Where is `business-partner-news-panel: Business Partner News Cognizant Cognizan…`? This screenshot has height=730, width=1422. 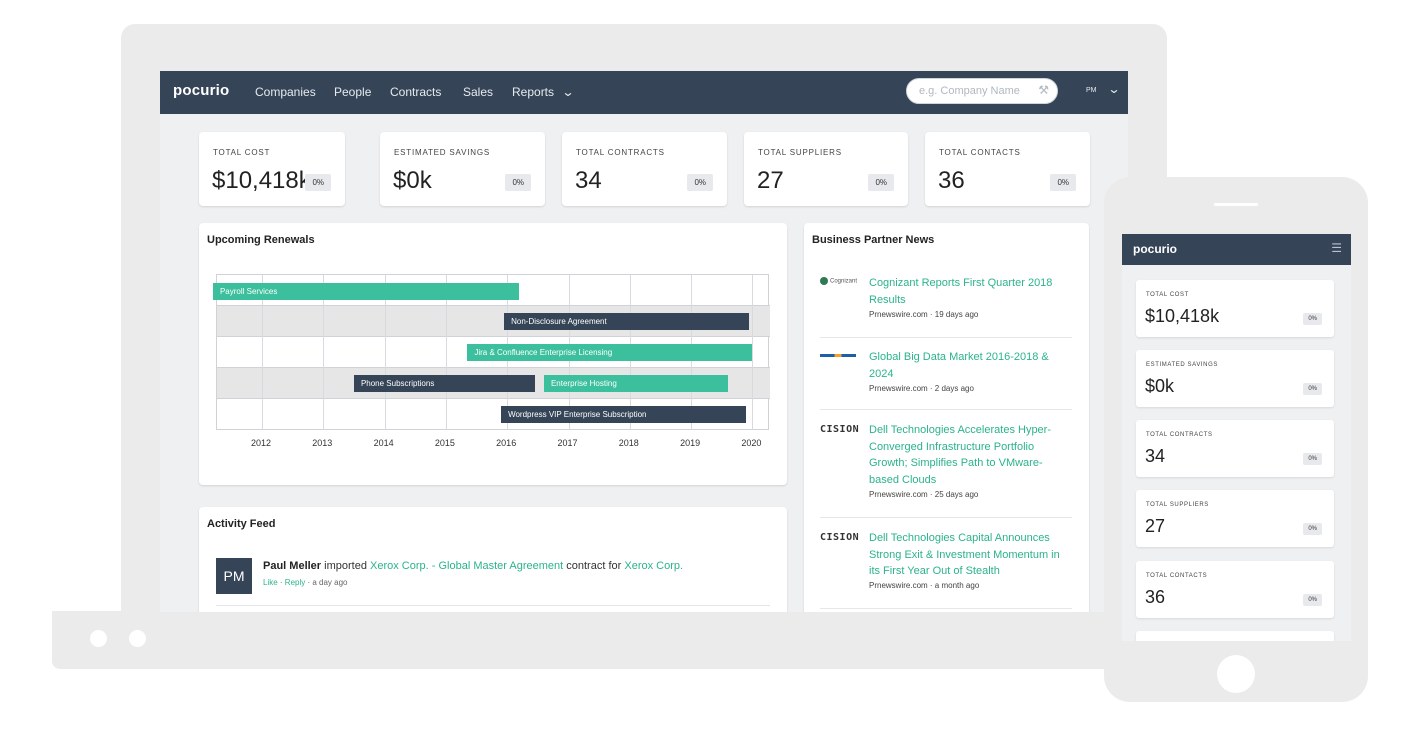
business-partner-news-panel: Business Partner News Cognizant Cognizan… is located at coordinates (946, 417).